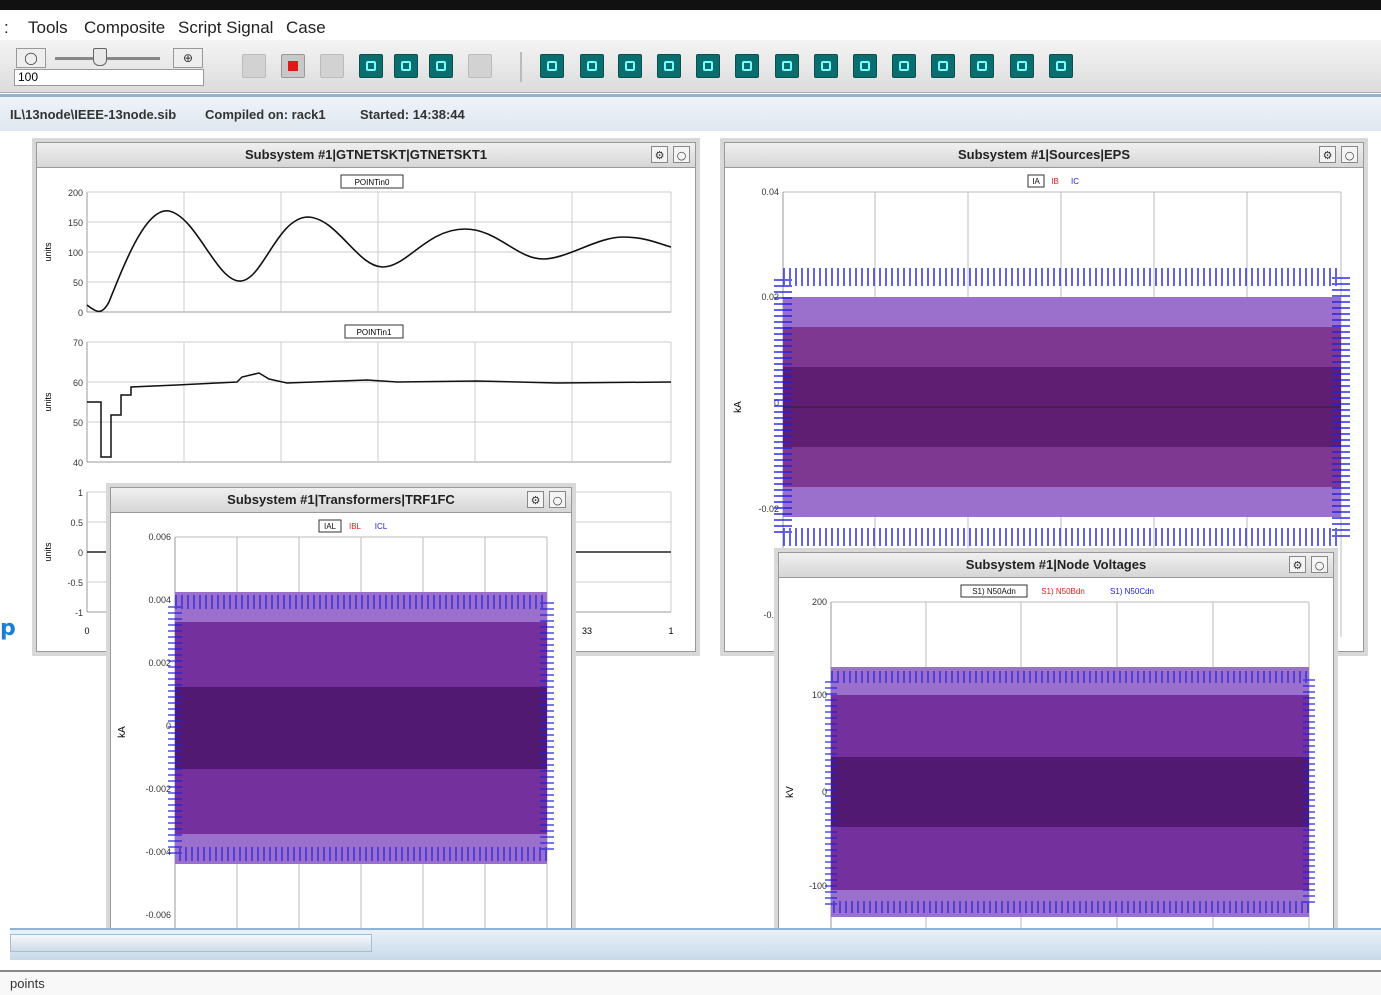  Describe the element at coordinates (226, 27) in the screenshot. I see `menu-script-signal: Script Signal` at that location.